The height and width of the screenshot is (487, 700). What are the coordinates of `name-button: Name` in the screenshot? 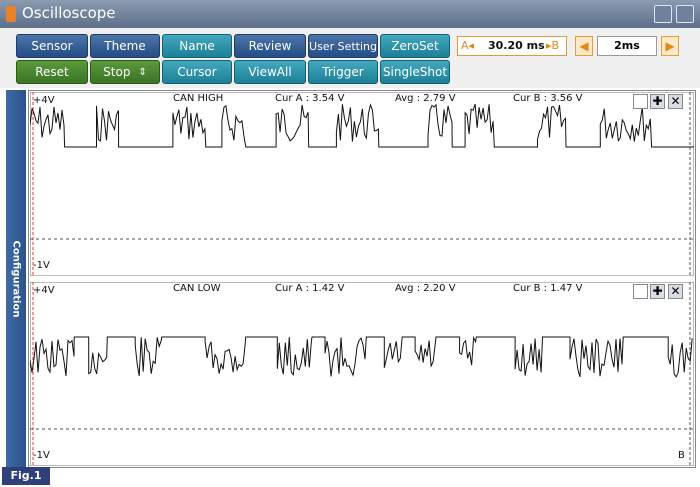 It's located at (197, 46).